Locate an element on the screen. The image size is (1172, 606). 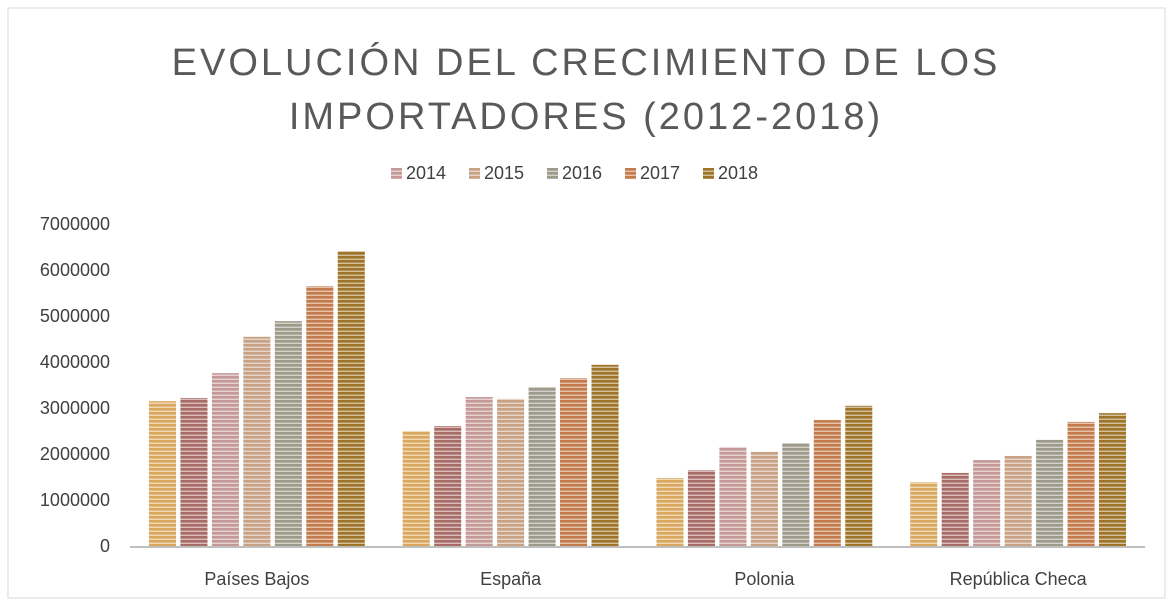
y-tick-label: 6000000 is located at coordinates (75, 270).